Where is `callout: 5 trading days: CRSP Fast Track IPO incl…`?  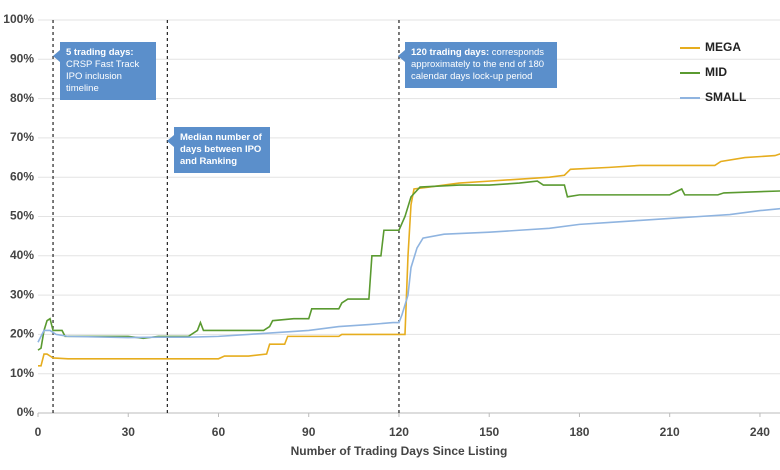
callout: 5 trading days: CRSP Fast Track IPO incl… is located at coordinates (104, 71).